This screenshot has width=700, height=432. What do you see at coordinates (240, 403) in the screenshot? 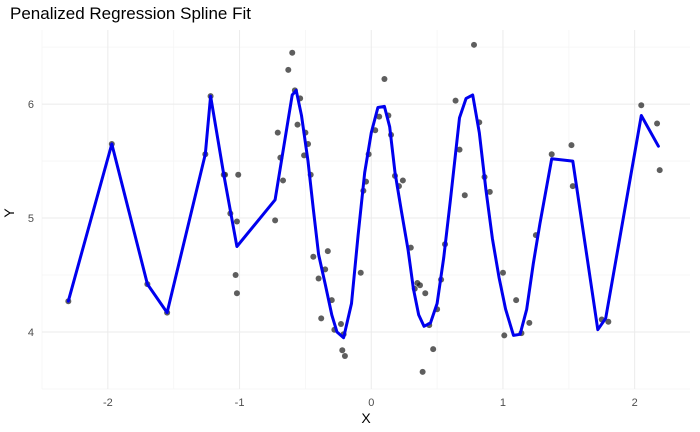
I see `x-tick-label: -1` at bounding box center [240, 403].